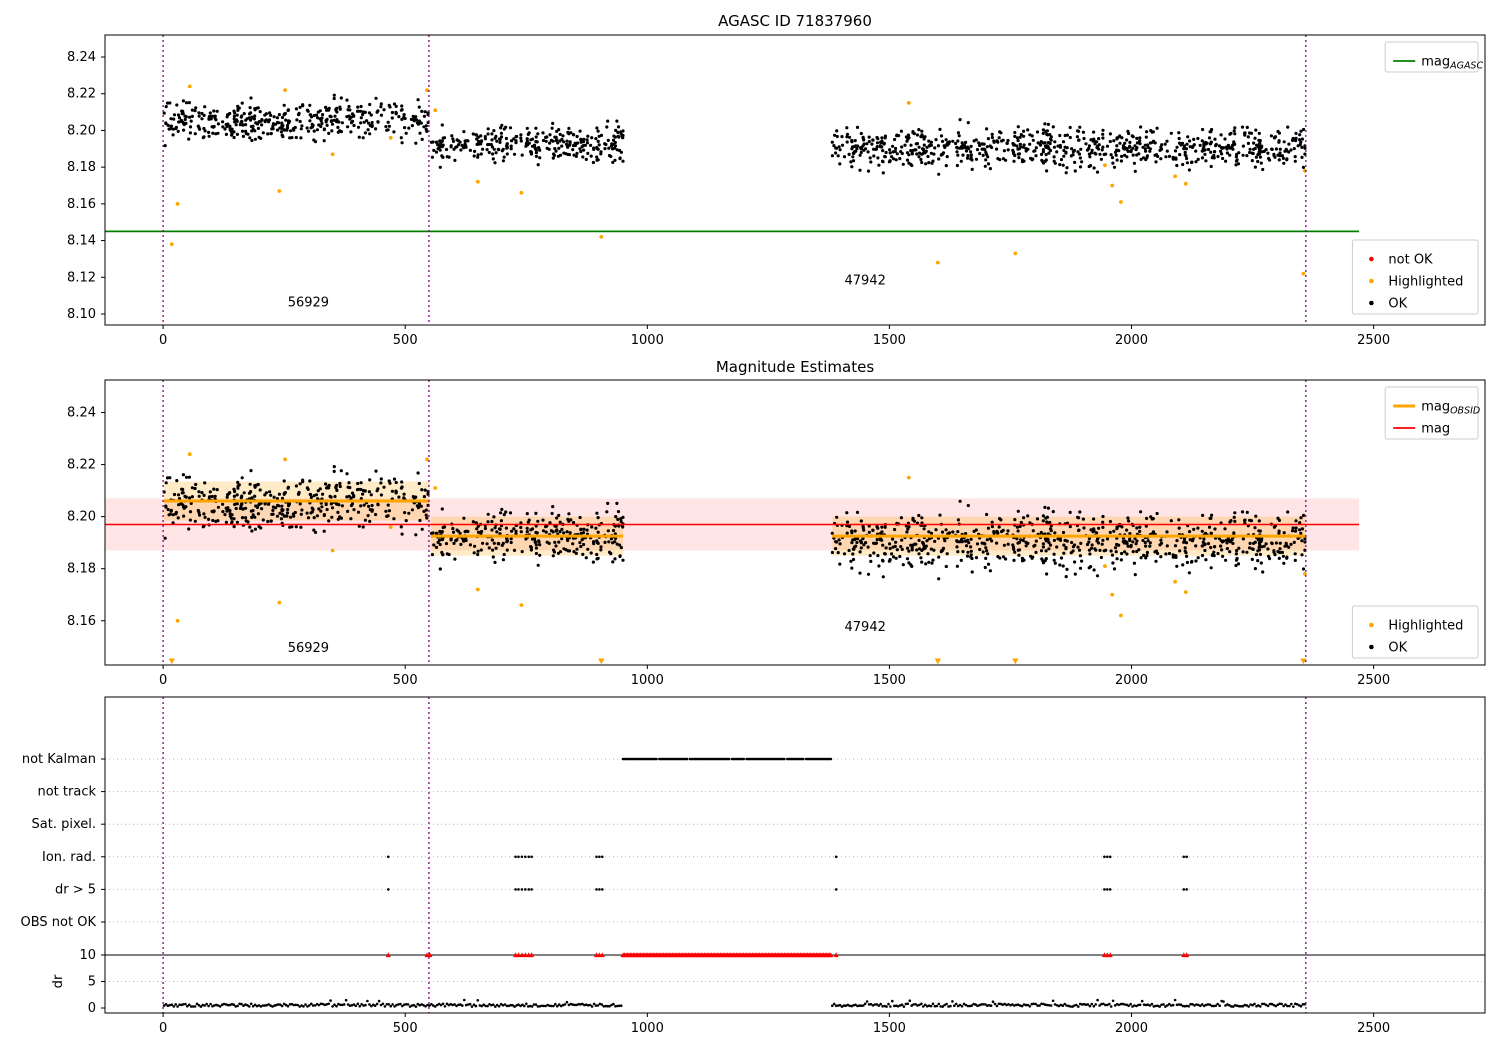  Describe the element at coordinates (1452, 63) in the screenshot. I see `agasc-line-legend-item-label: magAGASC` at that location.